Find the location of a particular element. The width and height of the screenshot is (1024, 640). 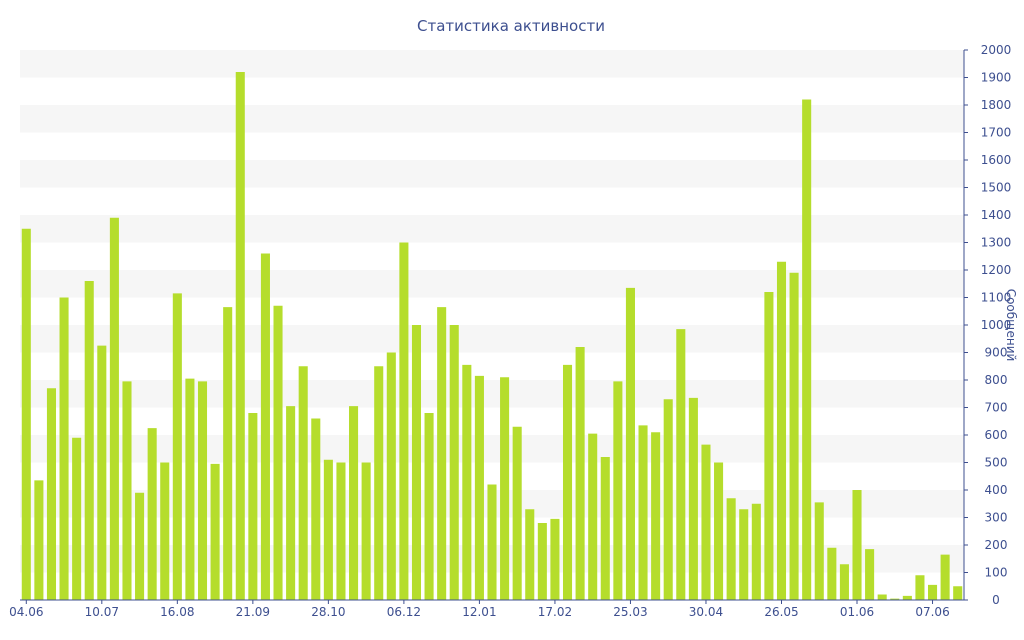

x-tick-label: 16.08 is located at coordinates (177, 612).